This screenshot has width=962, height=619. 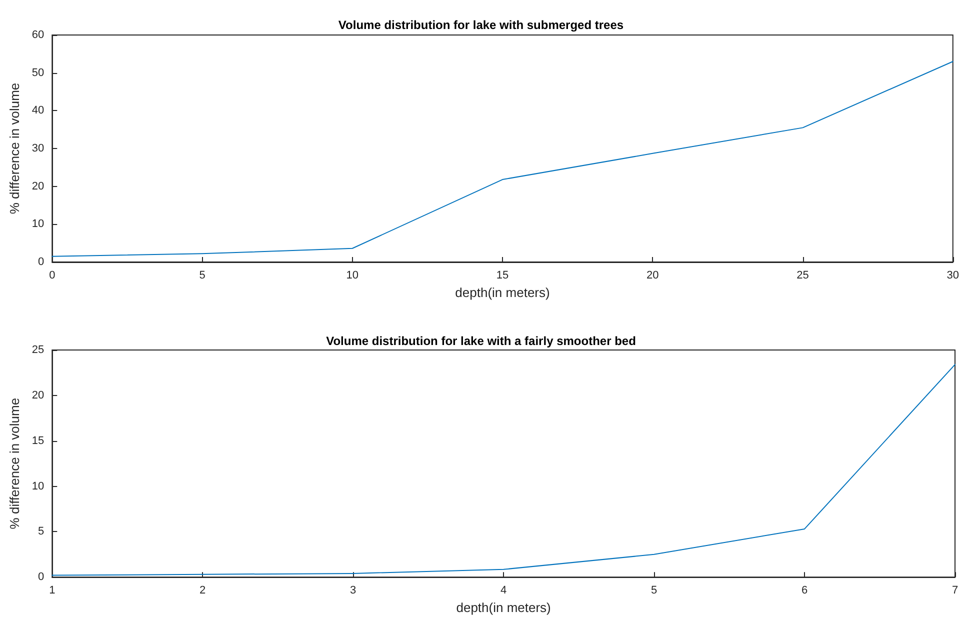 What do you see at coordinates (481, 25) in the screenshot?
I see `chart-title: Volume distribution for lake with submerged trees` at bounding box center [481, 25].